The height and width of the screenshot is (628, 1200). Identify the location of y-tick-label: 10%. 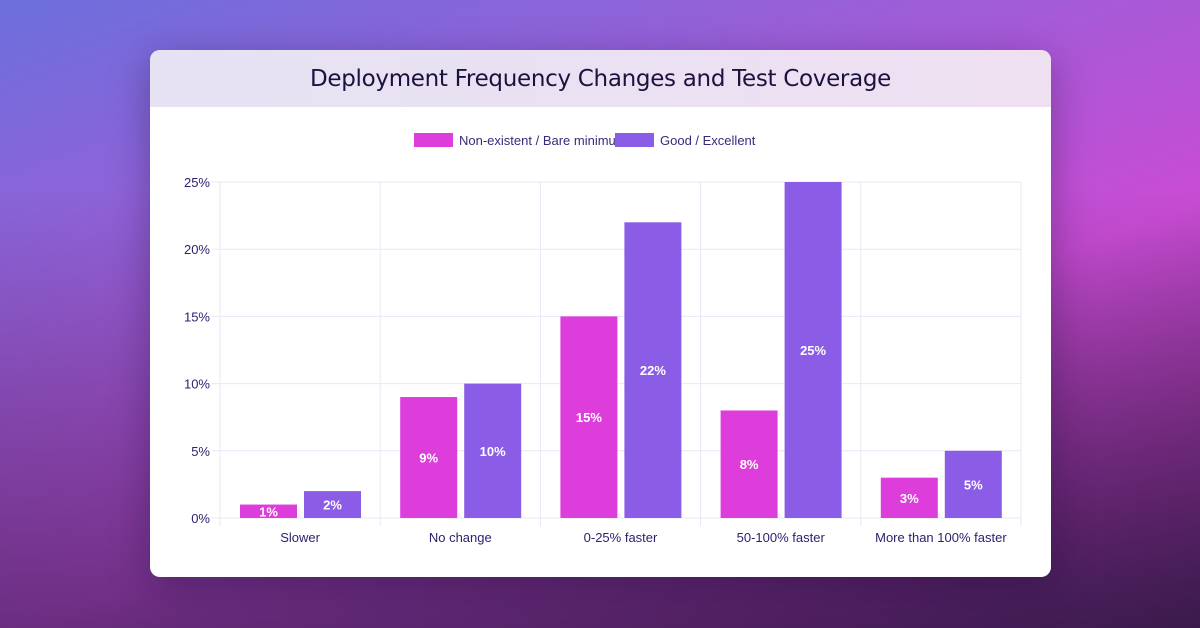
(197, 384).